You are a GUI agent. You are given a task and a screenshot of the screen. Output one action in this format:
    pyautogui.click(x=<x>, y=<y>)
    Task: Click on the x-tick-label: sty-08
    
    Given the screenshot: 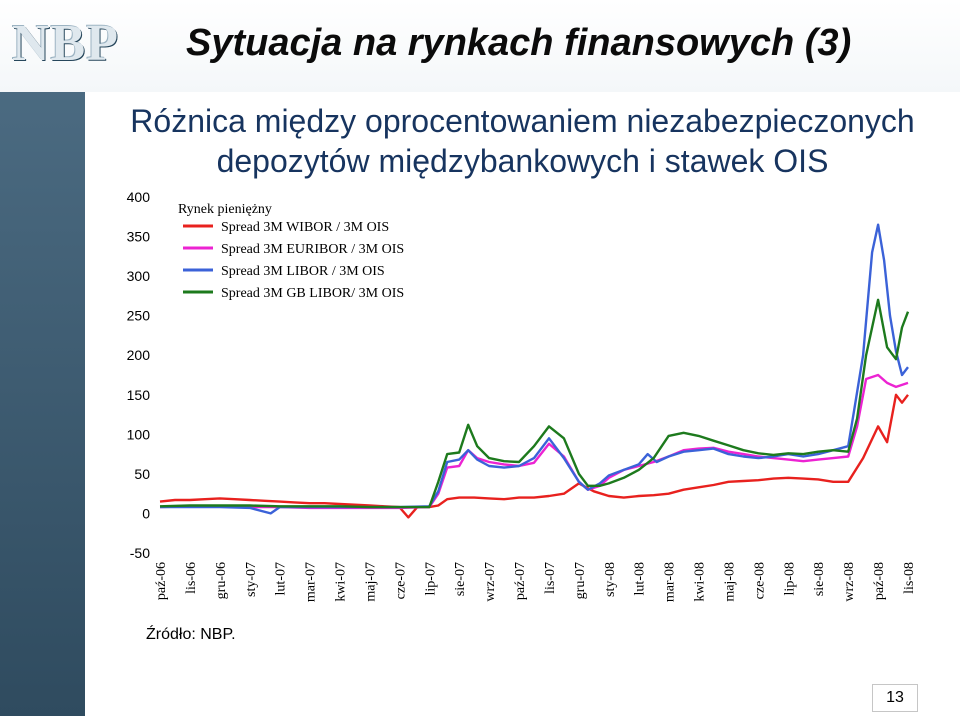 What is the action you would take?
    pyautogui.click(x=610, y=579)
    